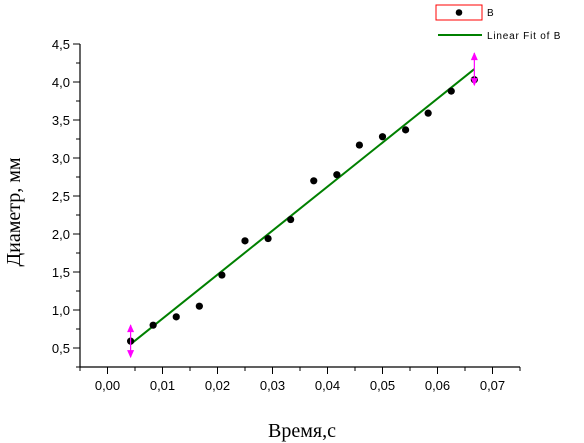 This screenshot has width=584, height=443. Describe the element at coordinates (217, 385) in the screenshot. I see `x-tick-label: 0,02` at that location.